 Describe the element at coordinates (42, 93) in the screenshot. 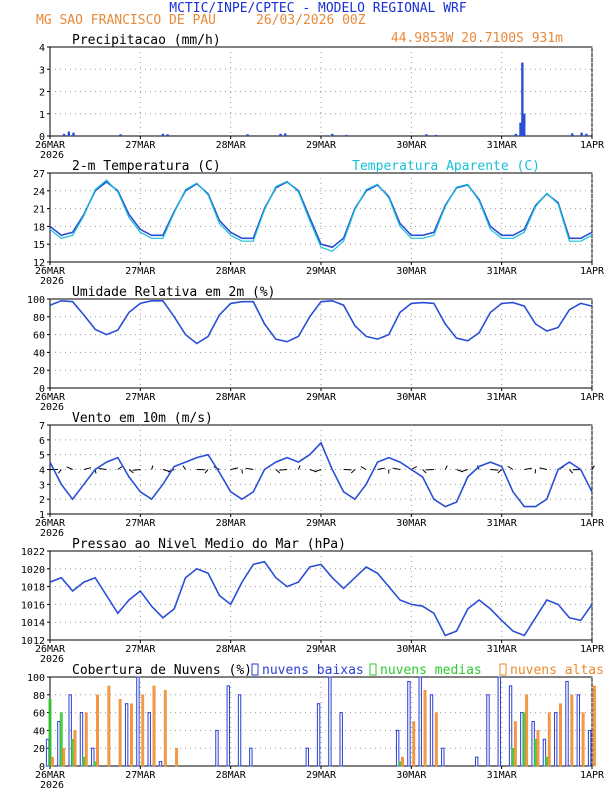

I see `y-tick-label: 2` at that location.